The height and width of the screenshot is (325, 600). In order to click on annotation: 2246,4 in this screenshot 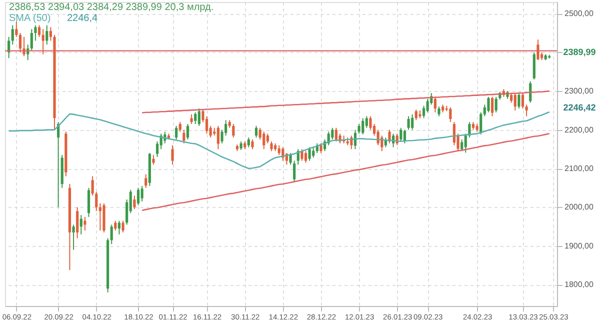, I will do `click(82, 18)`.